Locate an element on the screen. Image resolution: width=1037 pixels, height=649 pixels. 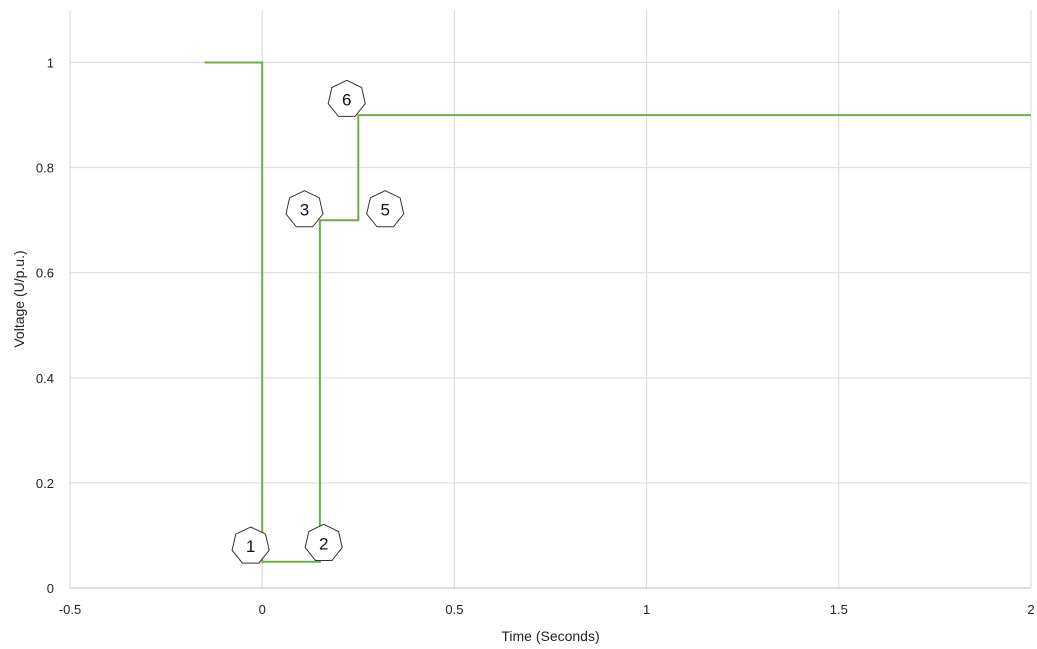
annotation-markers: 1 2 3 5 6 is located at coordinates (318, 321).